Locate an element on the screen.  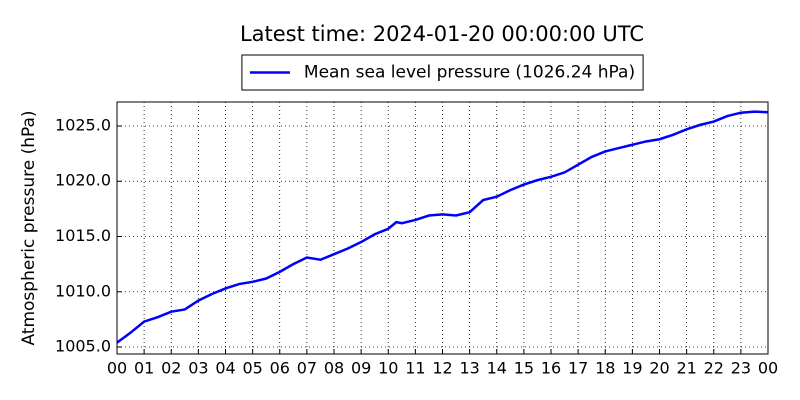
x-tick-label: 16 is located at coordinates (551, 368).